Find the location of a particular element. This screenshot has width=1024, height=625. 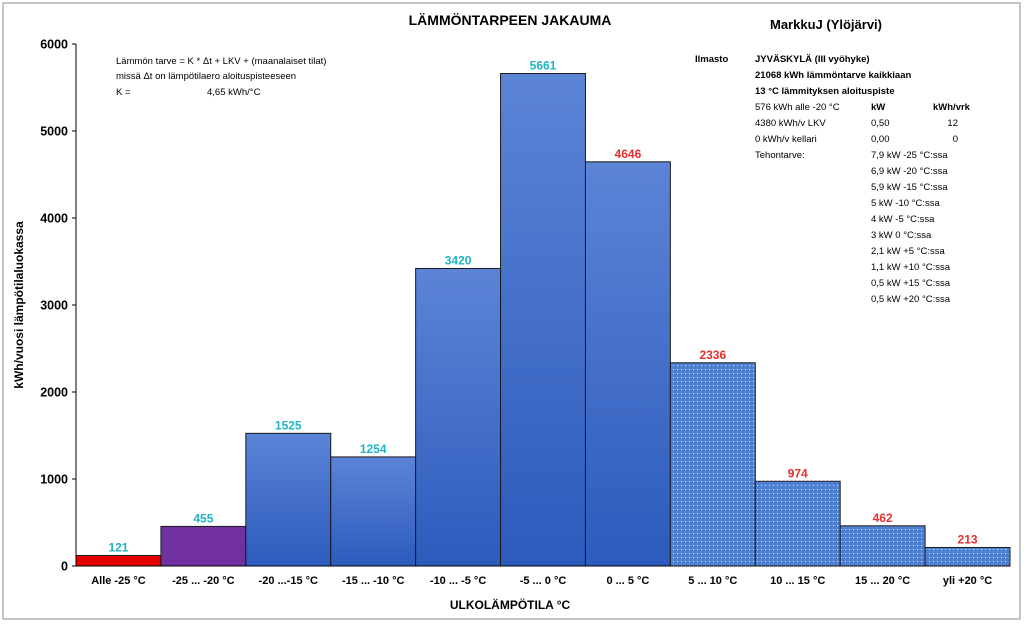

power-line-9: 0,5 kW +20 °C:ssa is located at coordinates (911, 299).